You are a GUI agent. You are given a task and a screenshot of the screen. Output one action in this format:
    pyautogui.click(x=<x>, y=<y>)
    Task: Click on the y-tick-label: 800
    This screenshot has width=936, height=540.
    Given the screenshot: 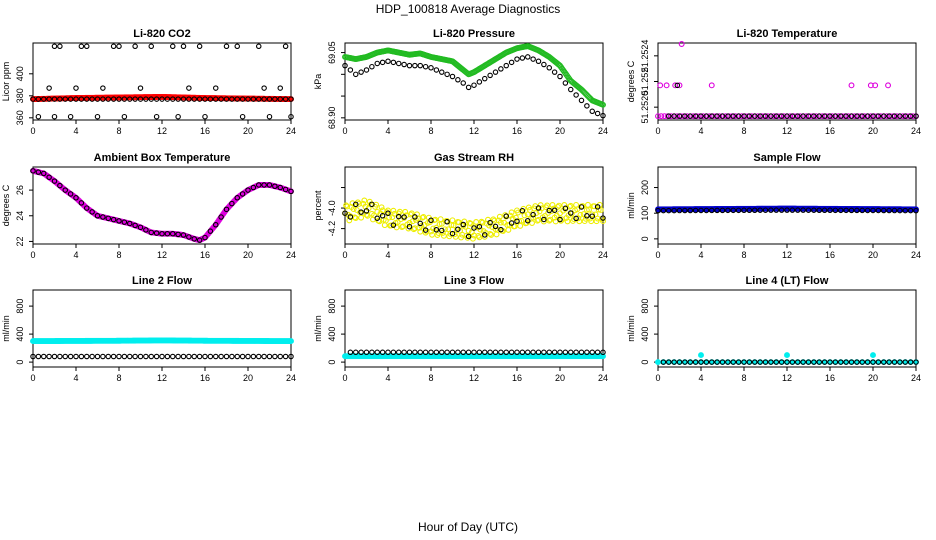 What is the action you would take?
    pyautogui.click(x=332, y=306)
    